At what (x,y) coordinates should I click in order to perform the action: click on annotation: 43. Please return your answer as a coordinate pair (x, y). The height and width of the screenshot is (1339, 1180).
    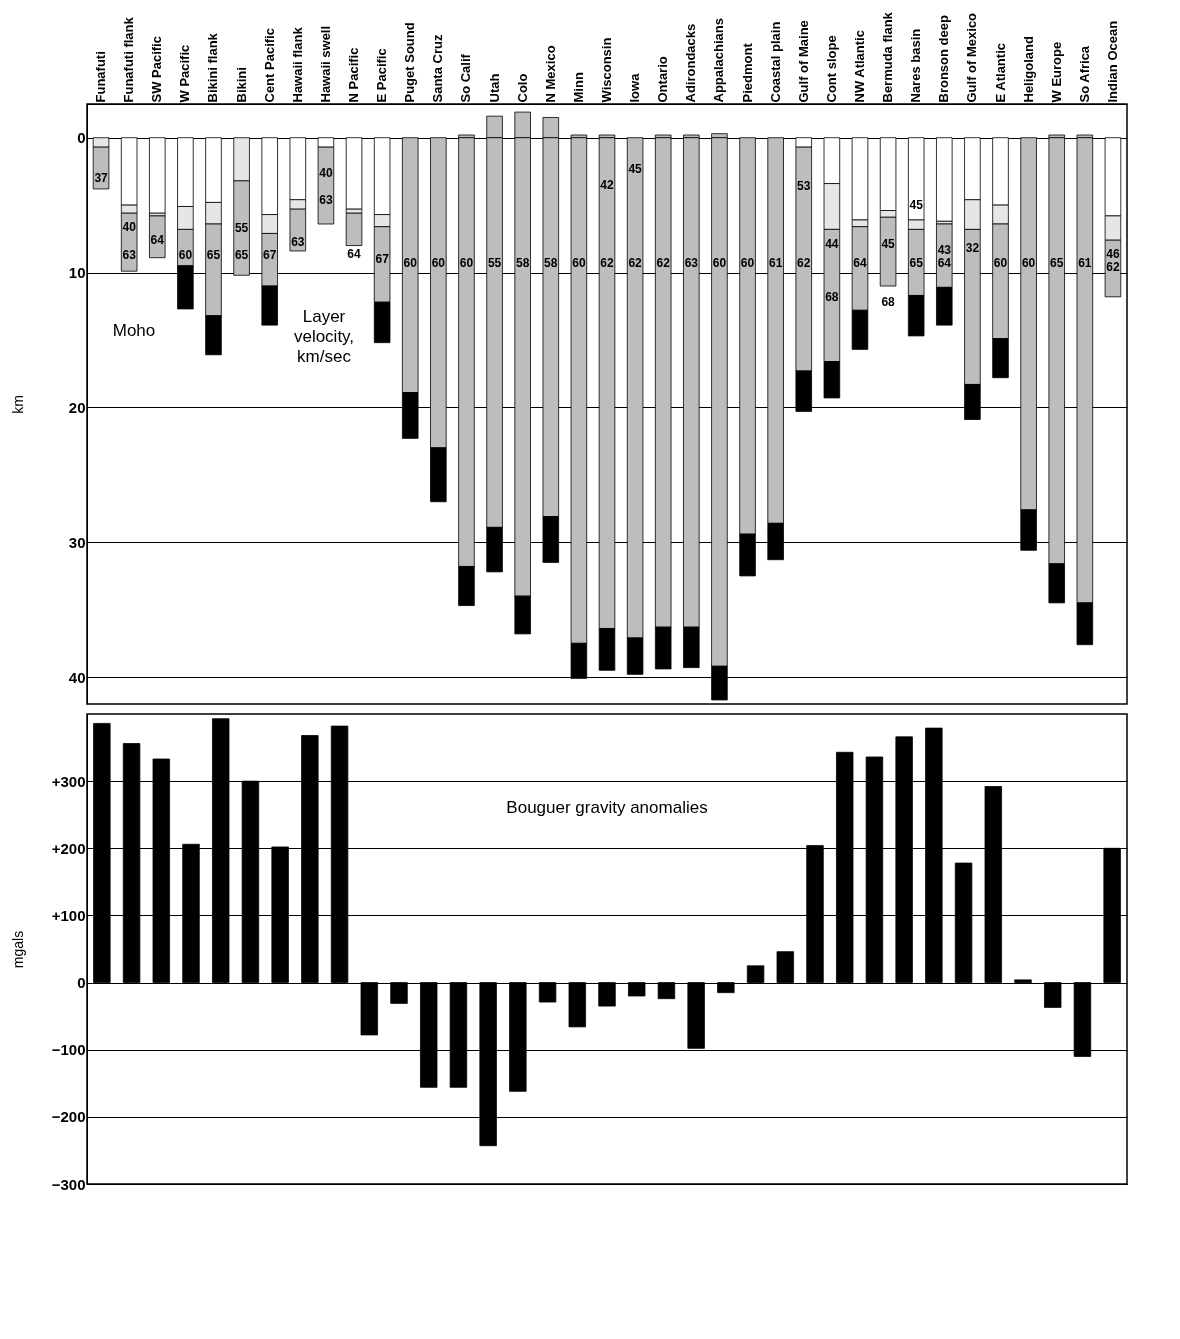
    Looking at the image, I should click on (944, 249).